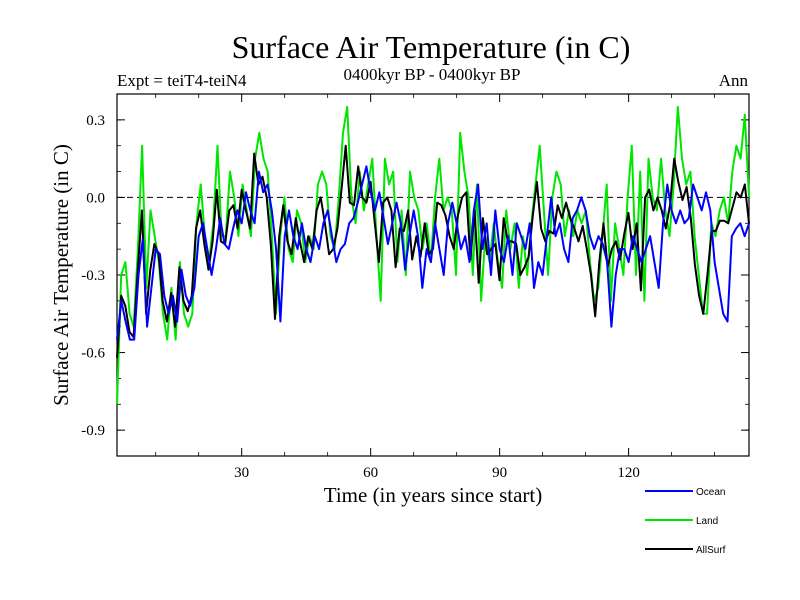 Image resolution: width=800 pixels, height=600 pixels. What do you see at coordinates (499, 473) in the screenshot?
I see `x-tick-label: 90` at bounding box center [499, 473].